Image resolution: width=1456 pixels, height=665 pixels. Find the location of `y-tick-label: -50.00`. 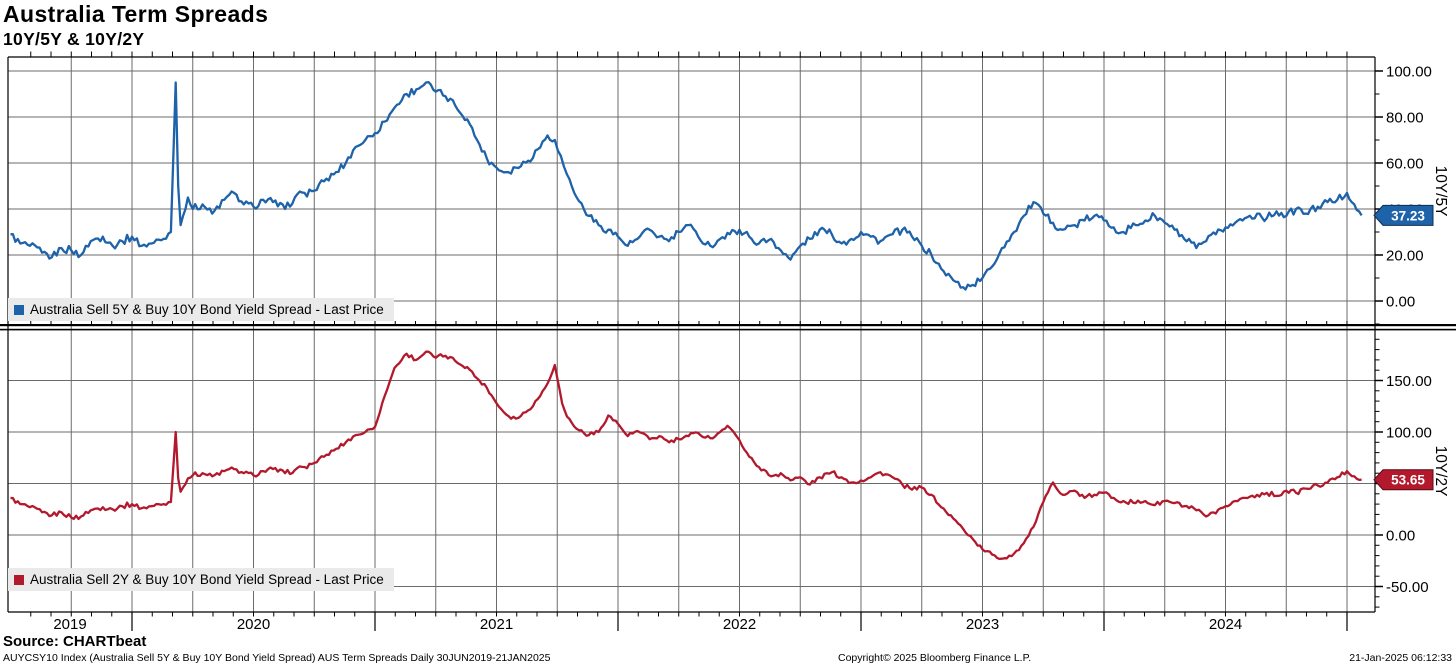

y-tick-label: -50.00 is located at coordinates (1407, 587).